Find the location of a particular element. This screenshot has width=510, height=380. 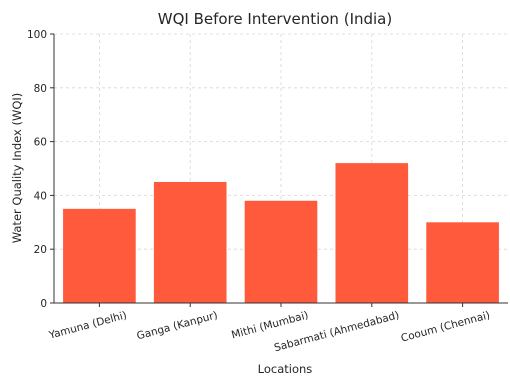

y-tick-label: 20 is located at coordinates (40, 250).